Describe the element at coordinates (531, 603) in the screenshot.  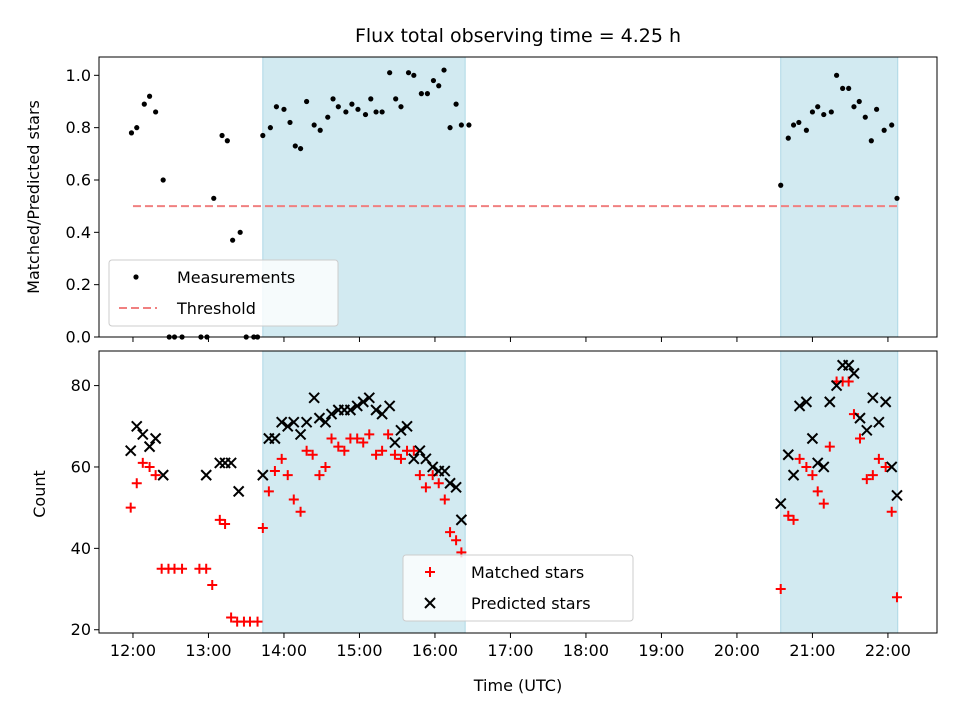
I see `legend-entry-label: Predicted stars` at that location.